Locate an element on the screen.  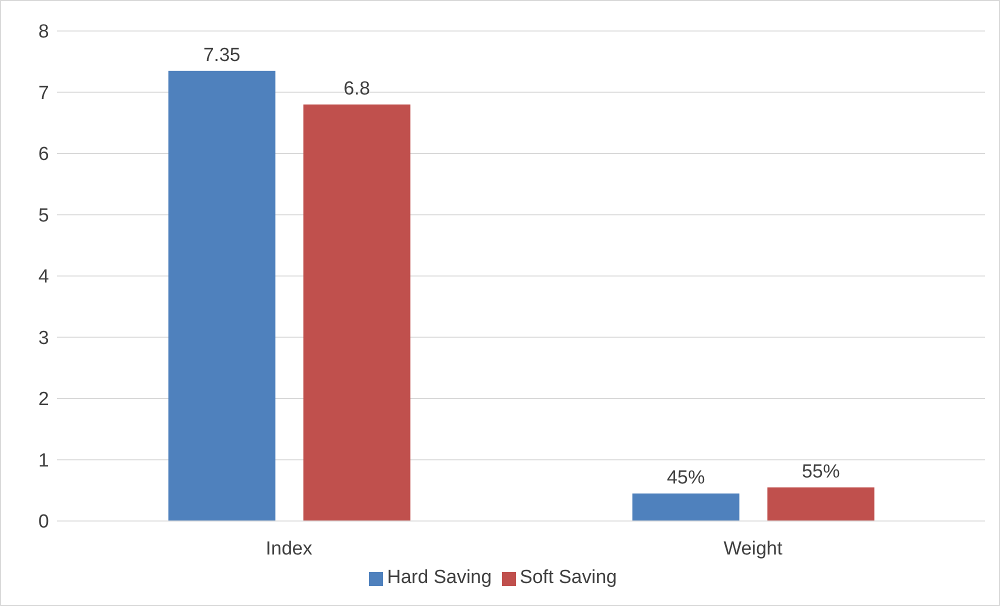
y-tick-label: 2 is located at coordinates (43, 399).